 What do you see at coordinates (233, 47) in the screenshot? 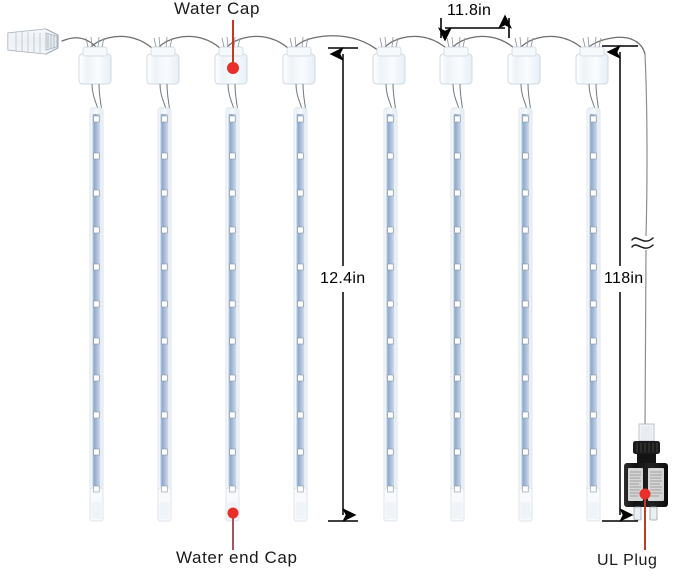
I see `callout-water-cap` at bounding box center [233, 47].